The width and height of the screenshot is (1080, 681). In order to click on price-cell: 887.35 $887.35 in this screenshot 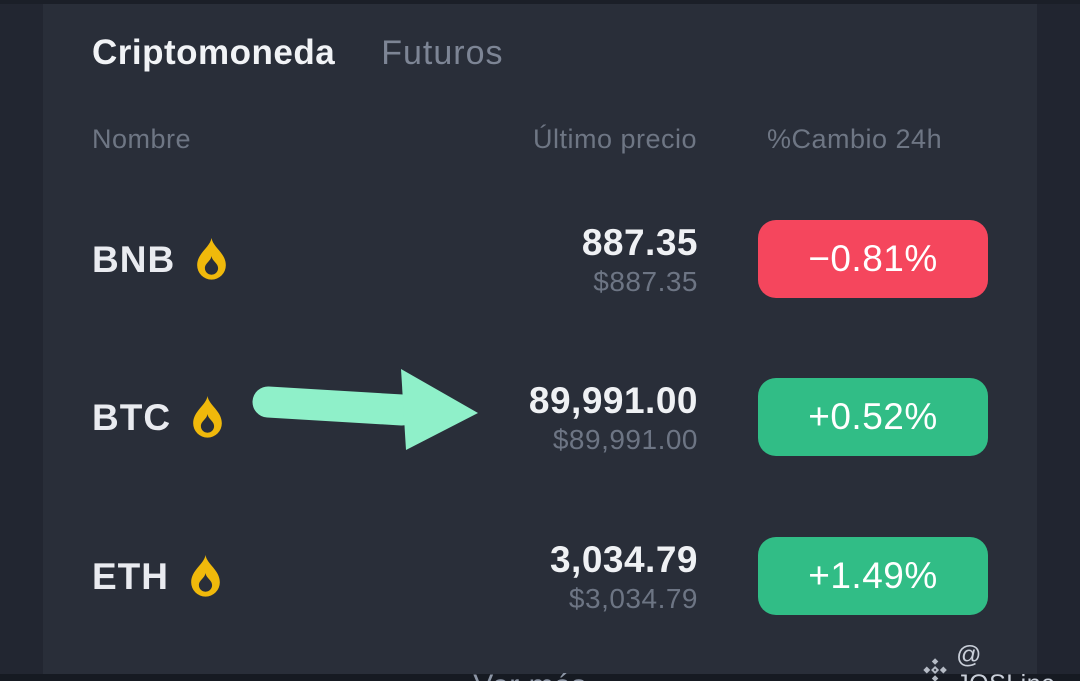, I will do `click(640, 259)`.